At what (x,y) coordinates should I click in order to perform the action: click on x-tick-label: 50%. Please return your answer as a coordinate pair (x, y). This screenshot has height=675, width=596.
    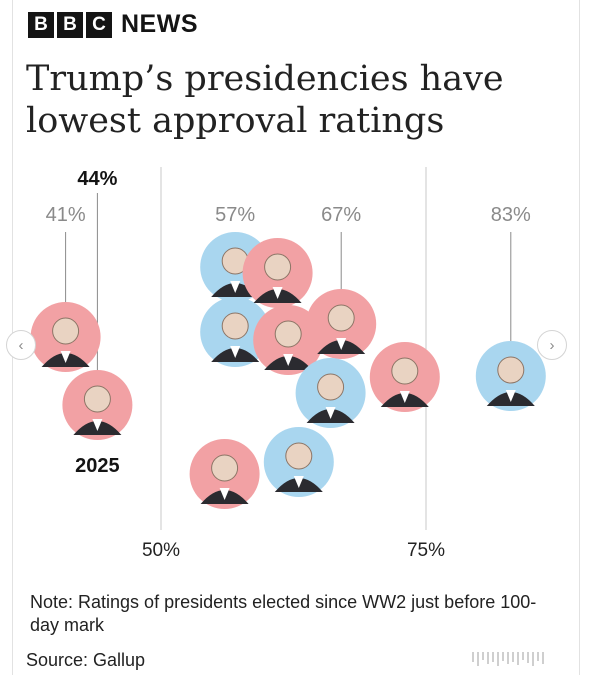
    Looking at the image, I should click on (161, 550).